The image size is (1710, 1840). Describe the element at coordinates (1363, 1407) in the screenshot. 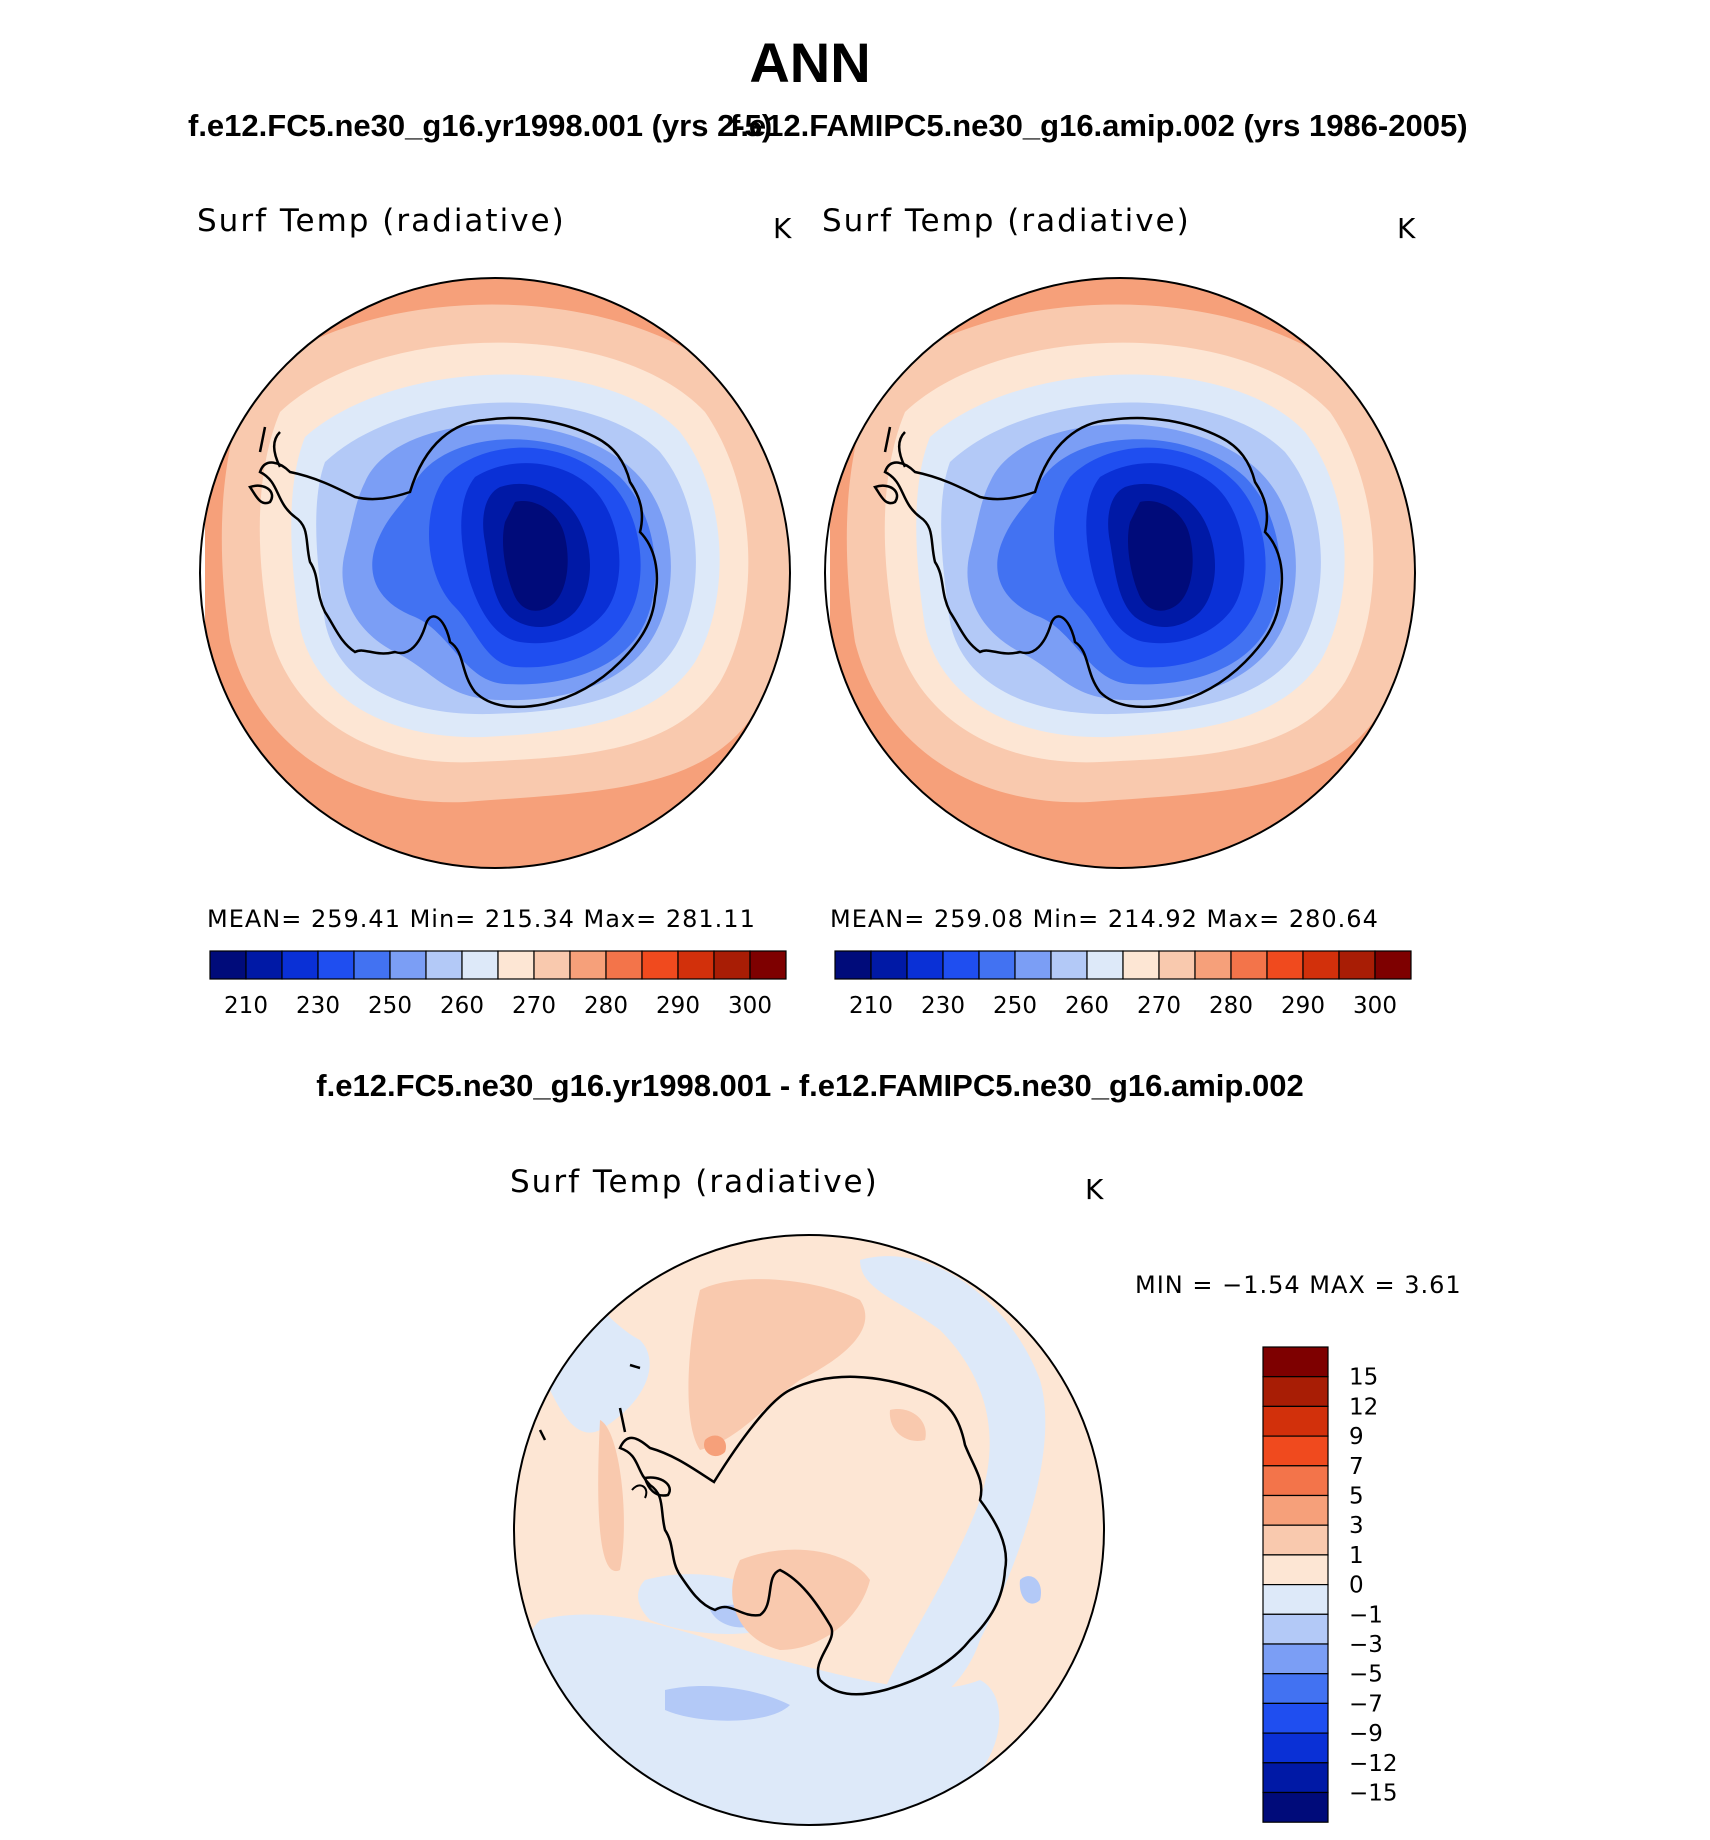

I see `diff-colorbar-tick-label: 12` at that location.